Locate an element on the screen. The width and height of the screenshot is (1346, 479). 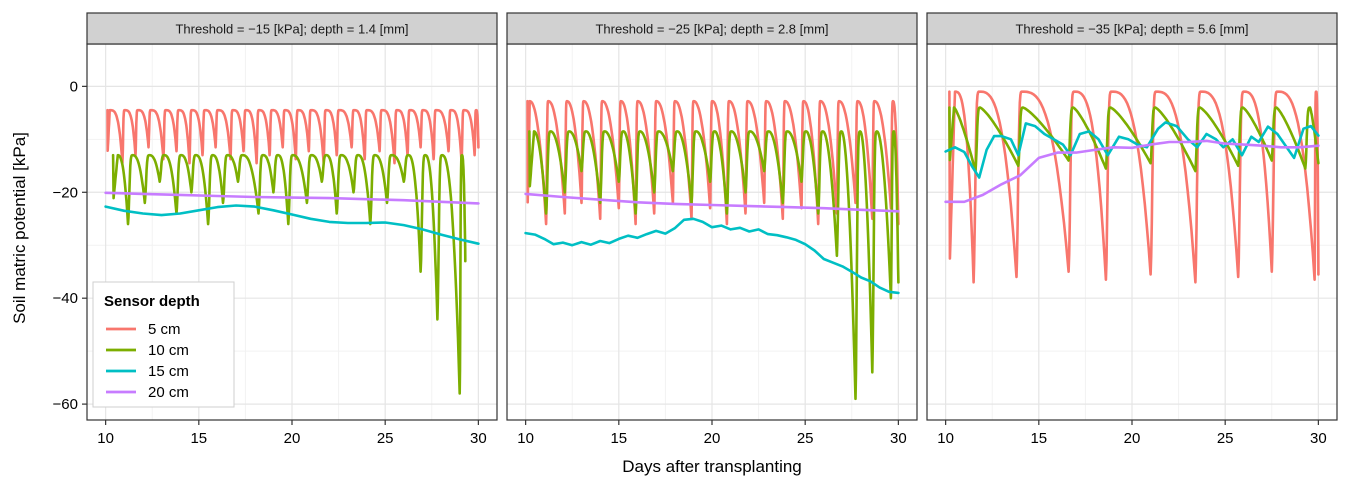
strip-label: Threshold = −25 [kPa]; depth = 2.8 [mm] is located at coordinates (711, 29).